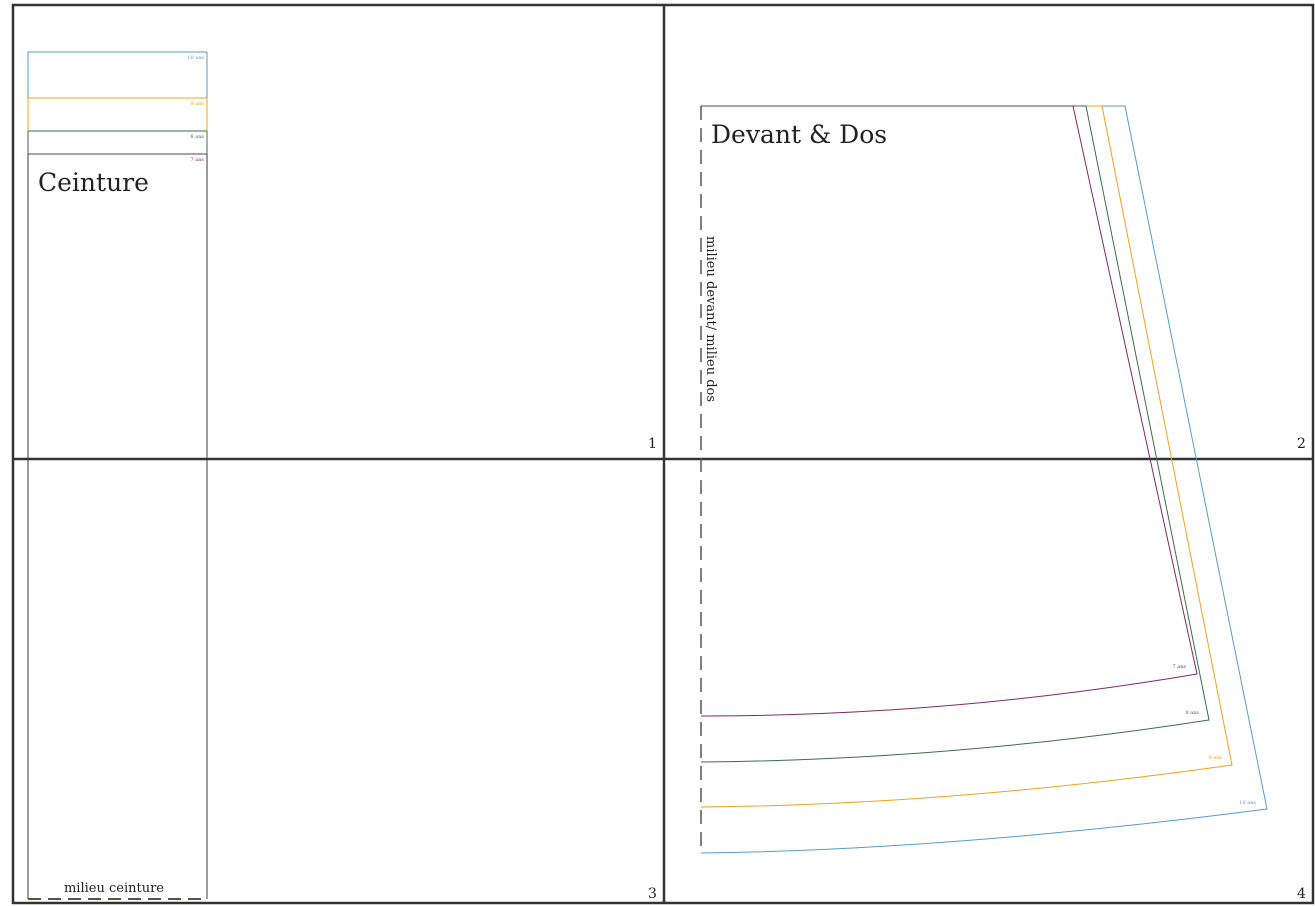 This screenshot has height=906, width=1315. I want to click on page-number-1: 1, so click(652, 444).